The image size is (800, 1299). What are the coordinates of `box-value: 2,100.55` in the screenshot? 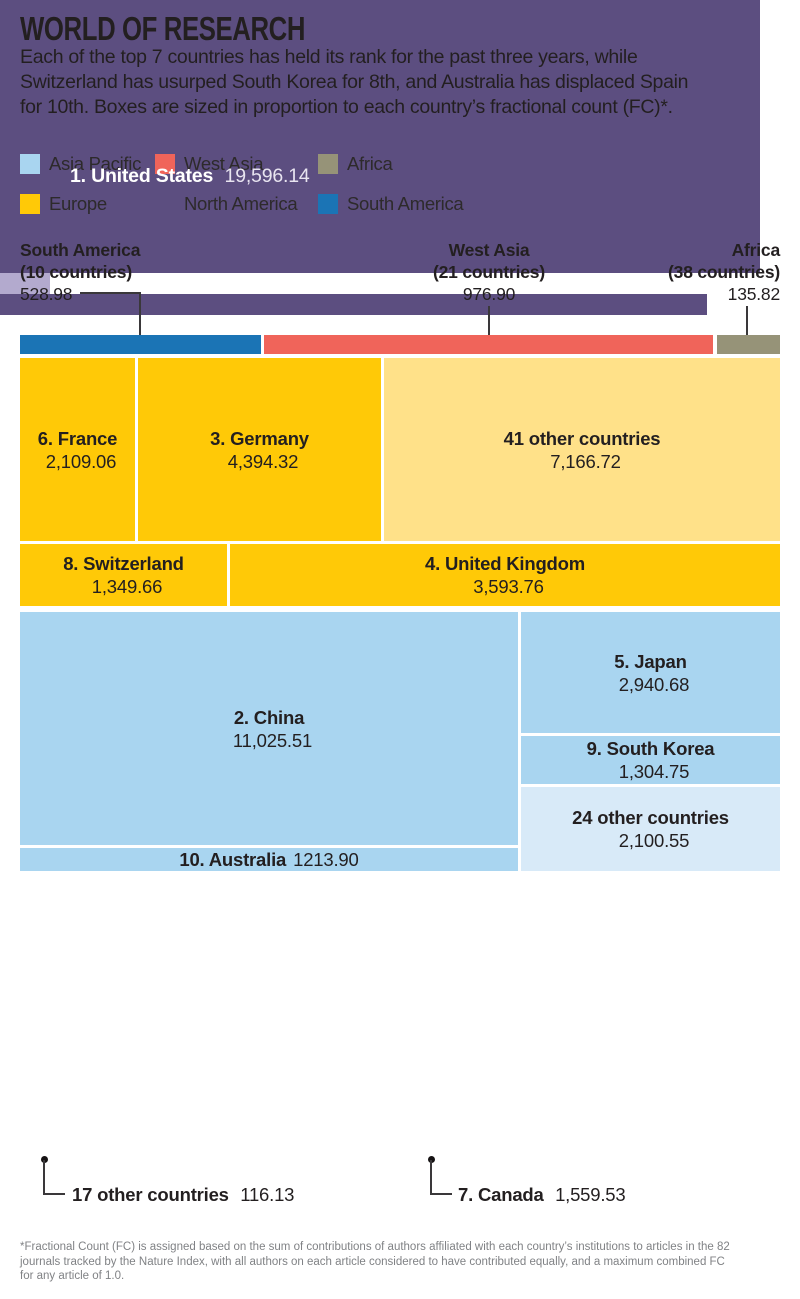 It's located at (654, 840).